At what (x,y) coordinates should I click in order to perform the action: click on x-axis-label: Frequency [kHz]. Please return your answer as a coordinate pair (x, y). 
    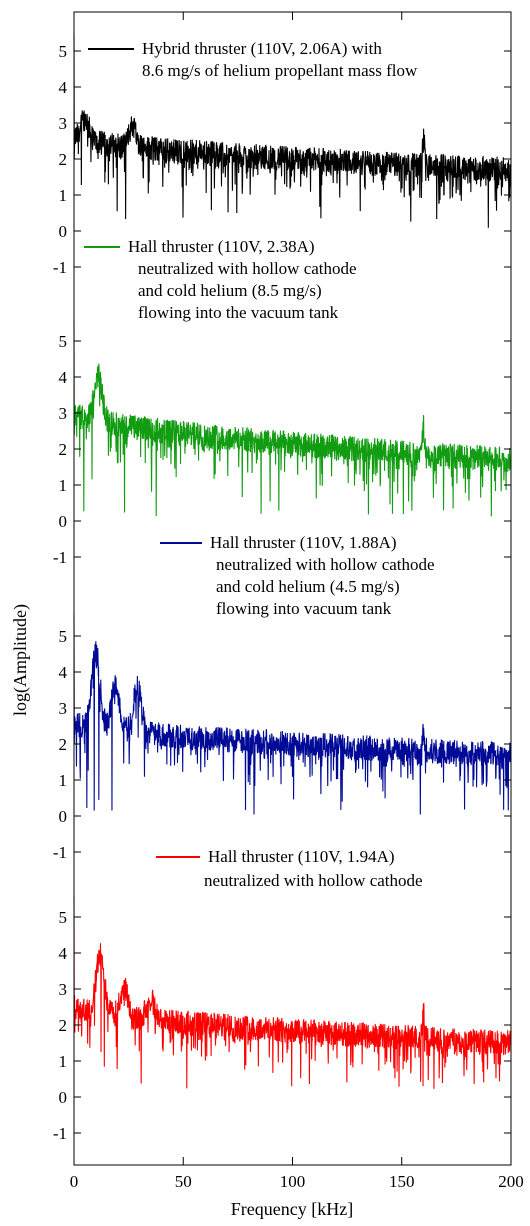
    Looking at the image, I should click on (292, 1209).